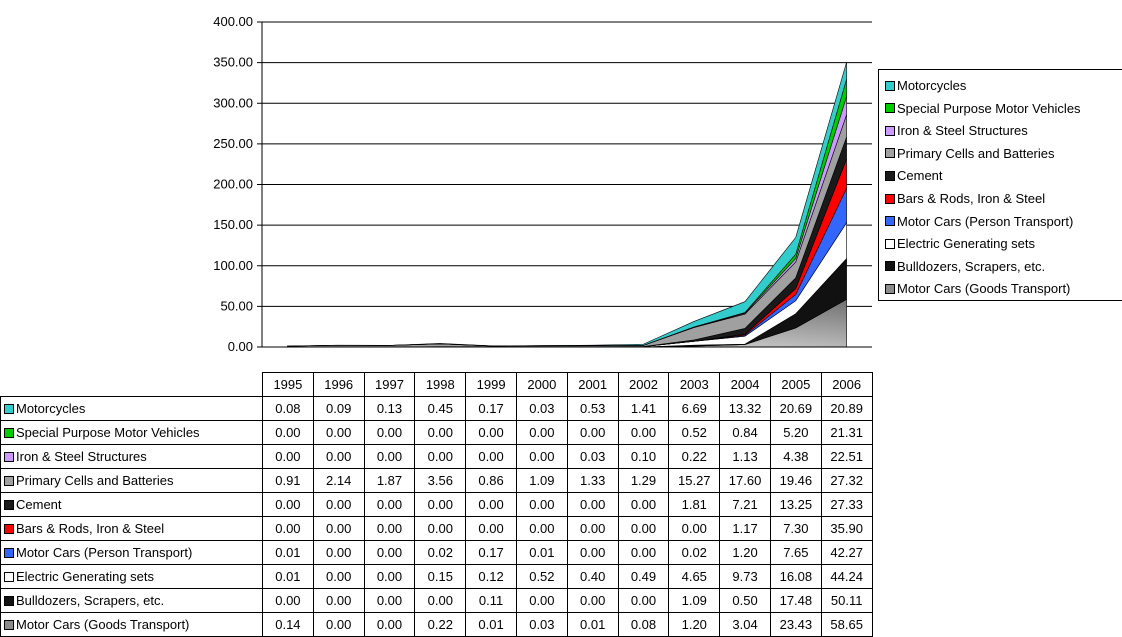 Image resolution: width=1122 pixels, height=637 pixels. Describe the element at coordinates (846, 384) in the screenshot. I see `x-tick-label: 2006` at that location.